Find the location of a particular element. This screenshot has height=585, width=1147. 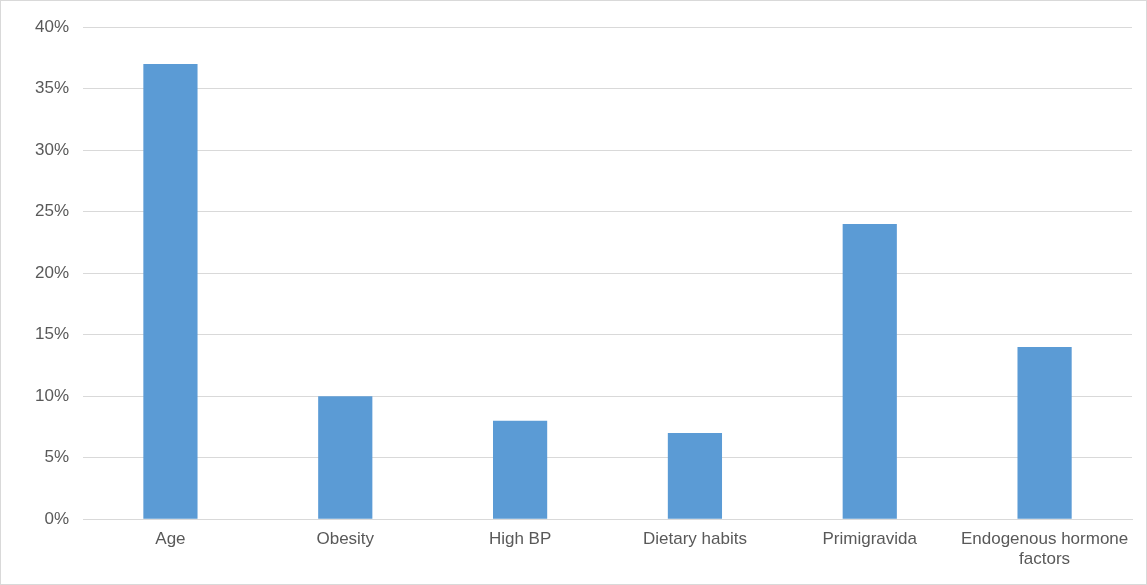

x-tick-label: High BP is located at coordinates (520, 539).